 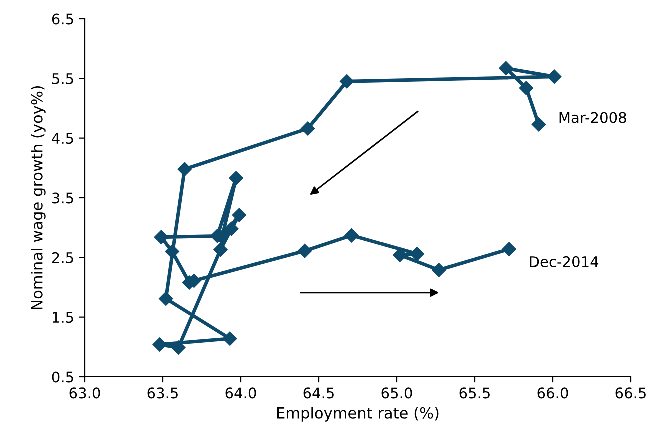 I want to click on x-tick-label: 64.0, so click(x=241, y=393).